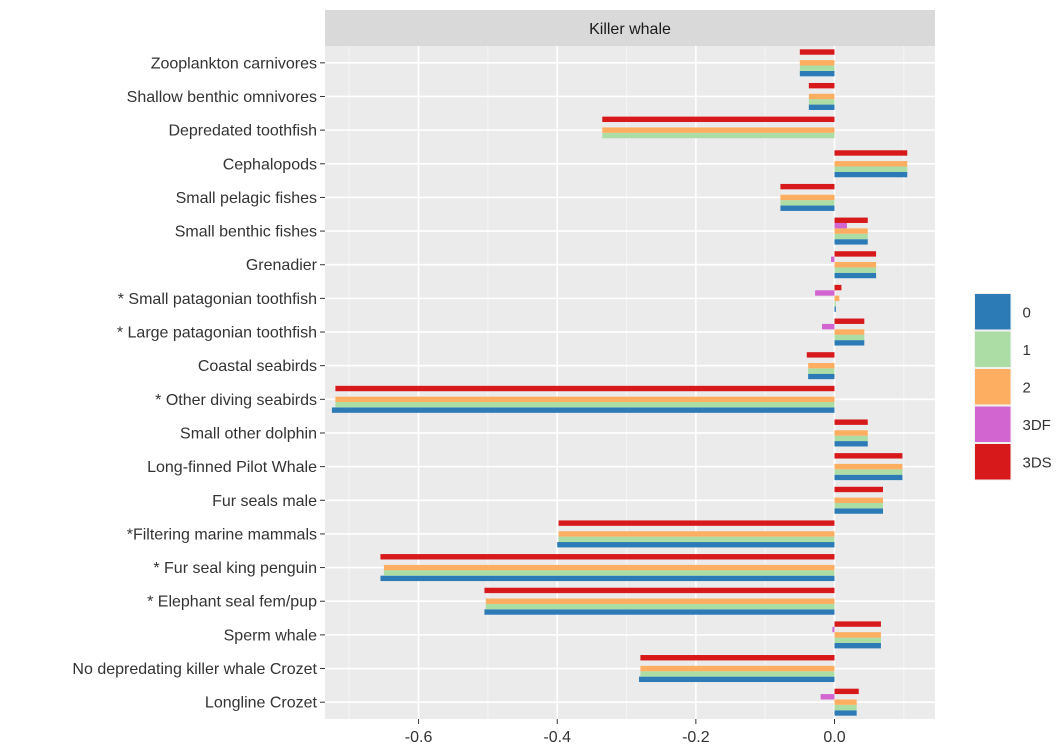 The image size is (1060, 749). Describe the element at coordinates (261, 703) in the screenshot. I see `y-tick-label: Longline Crozet` at that location.